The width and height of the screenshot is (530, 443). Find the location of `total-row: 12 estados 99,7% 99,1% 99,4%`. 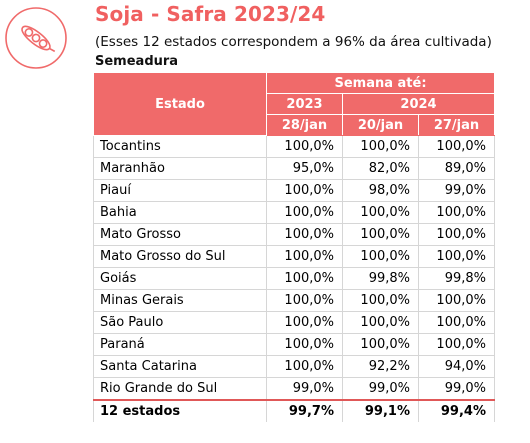

total-row: 12 estados 99,7% 99,1% 99,4% is located at coordinates (294, 410).